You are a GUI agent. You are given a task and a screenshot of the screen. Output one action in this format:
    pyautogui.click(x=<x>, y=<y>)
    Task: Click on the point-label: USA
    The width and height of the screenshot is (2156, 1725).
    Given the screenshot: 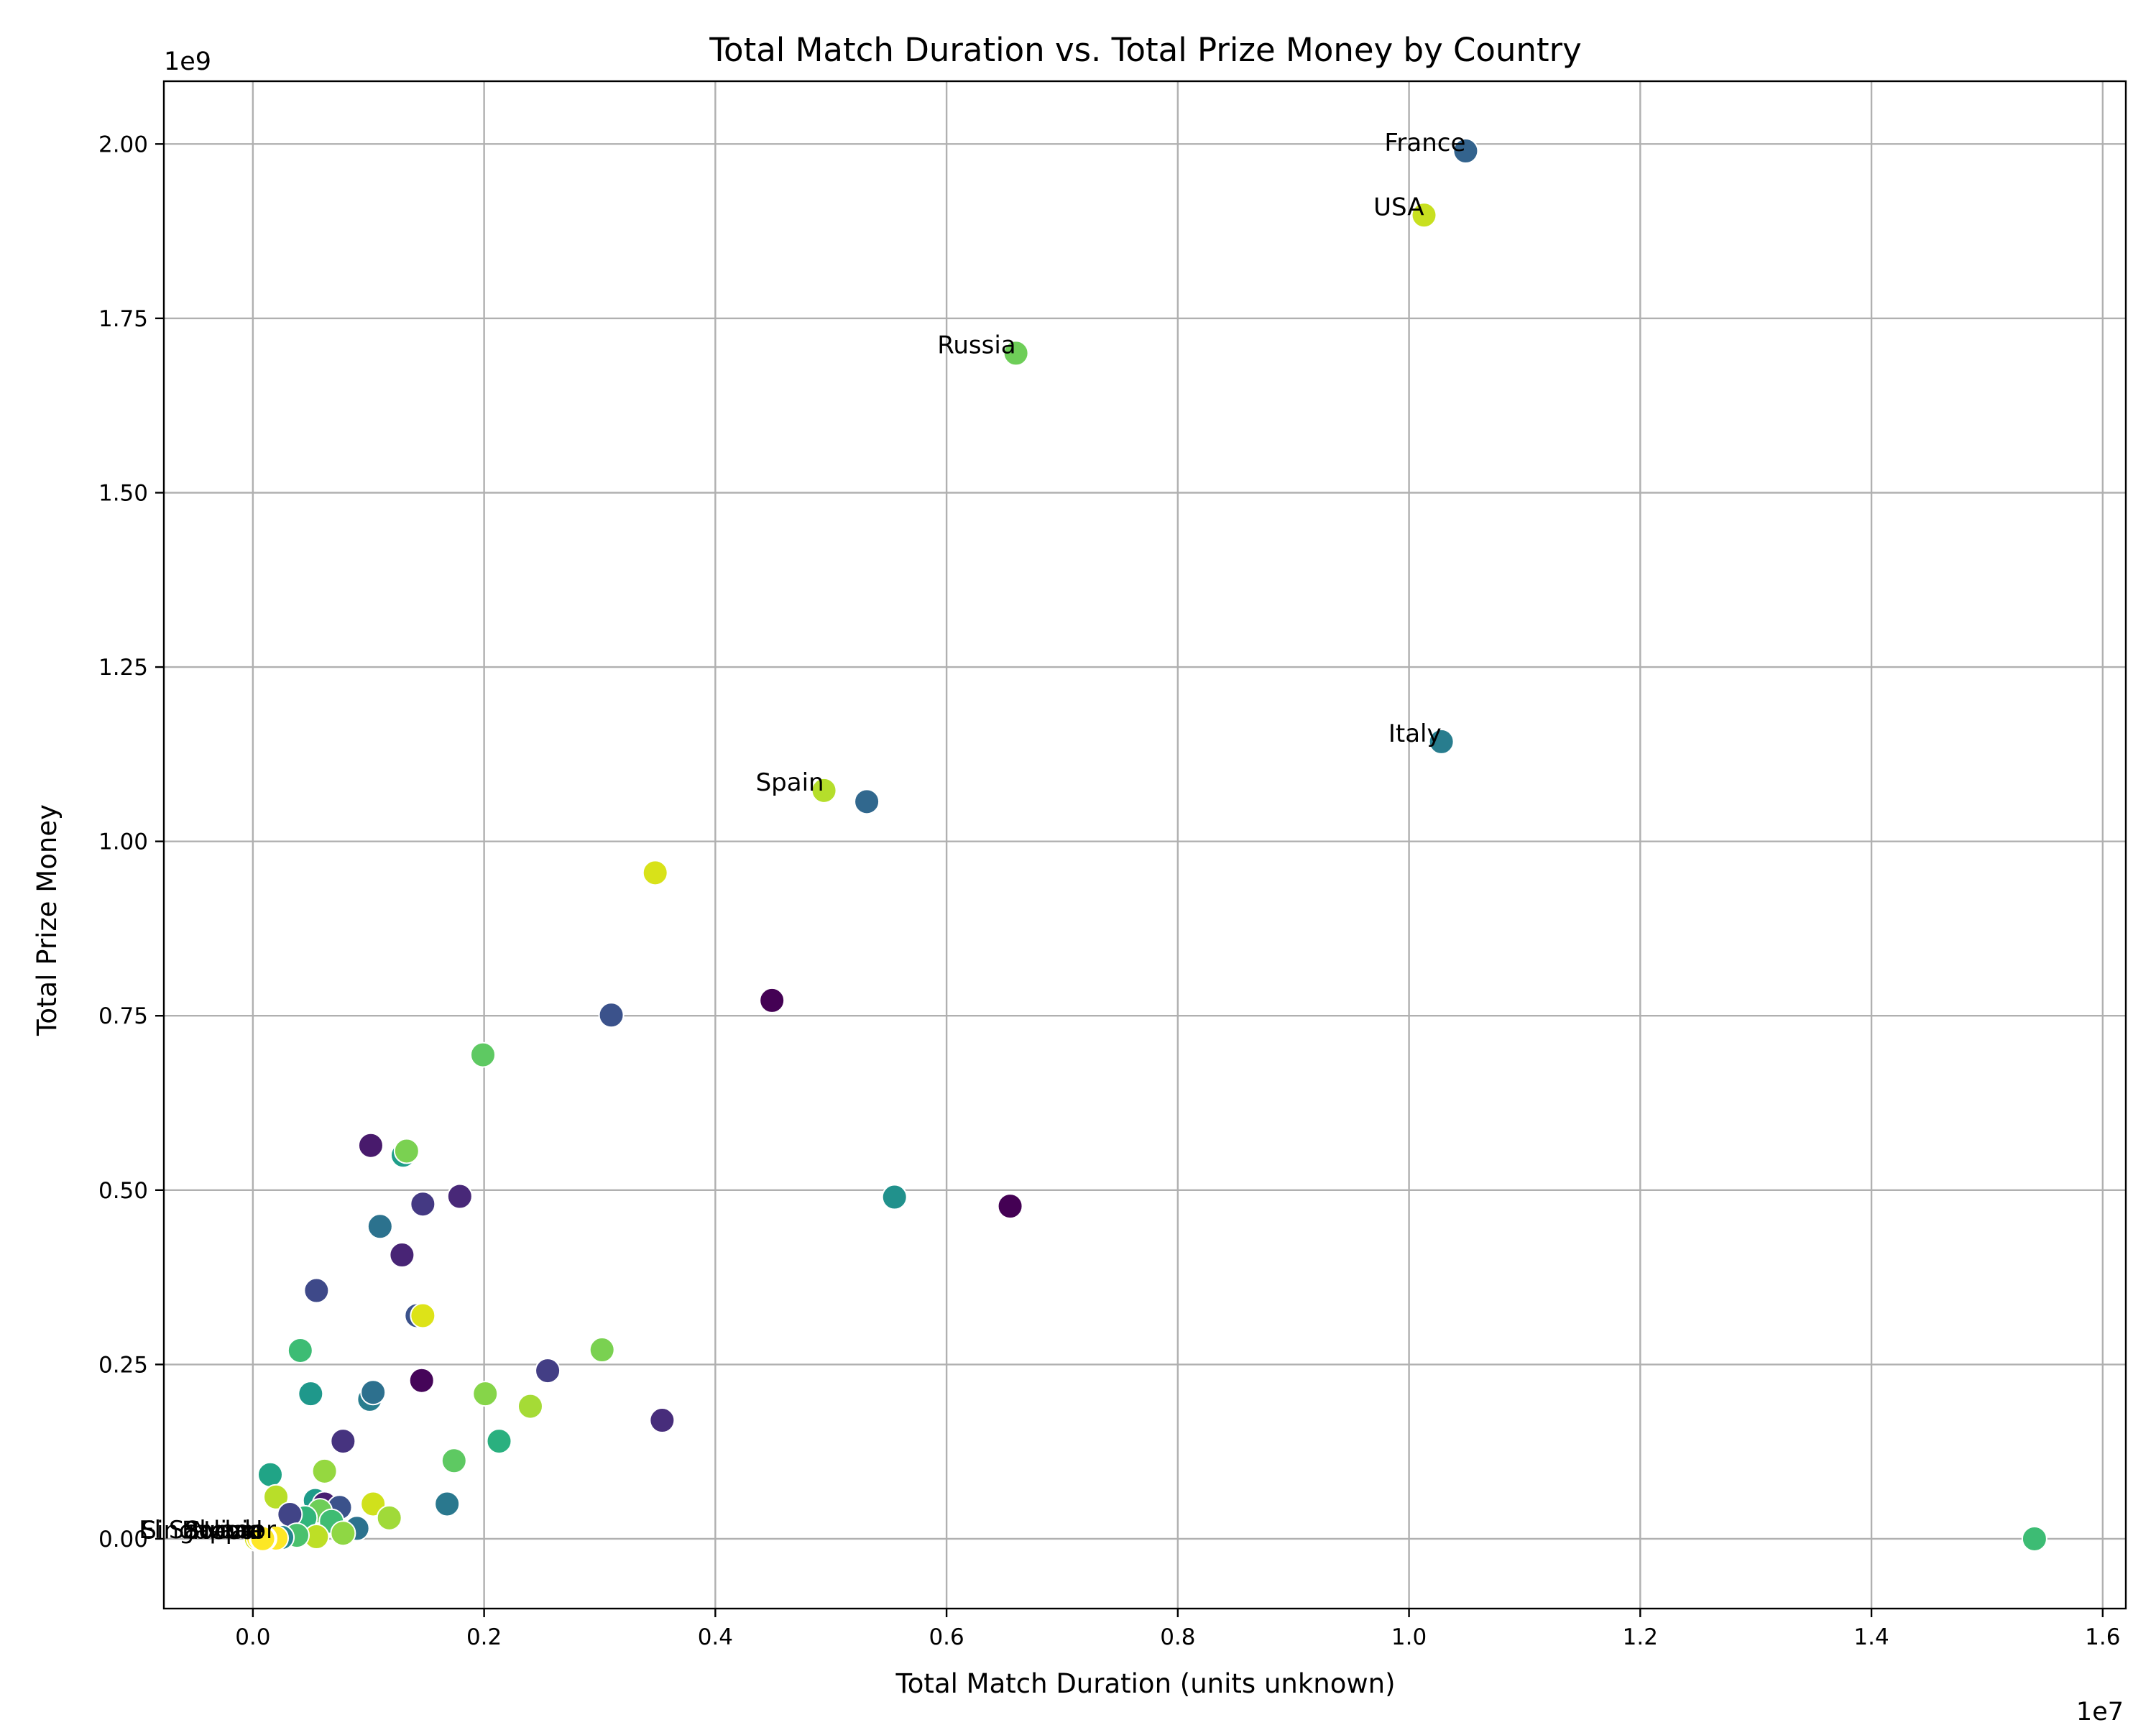 What is the action you would take?
    pyautogui.click(x=1399, y=207)
    